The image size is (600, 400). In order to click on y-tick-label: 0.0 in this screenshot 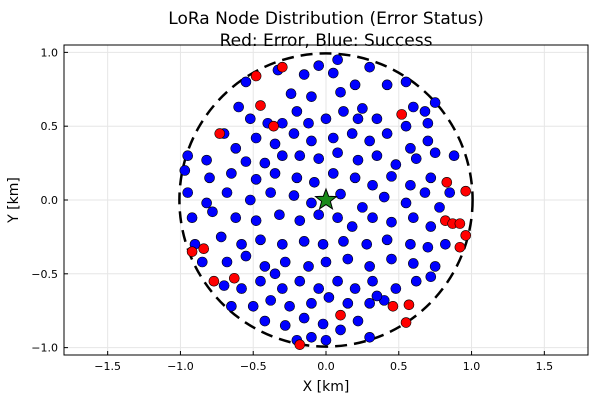, I will do `click(50, 200)`.